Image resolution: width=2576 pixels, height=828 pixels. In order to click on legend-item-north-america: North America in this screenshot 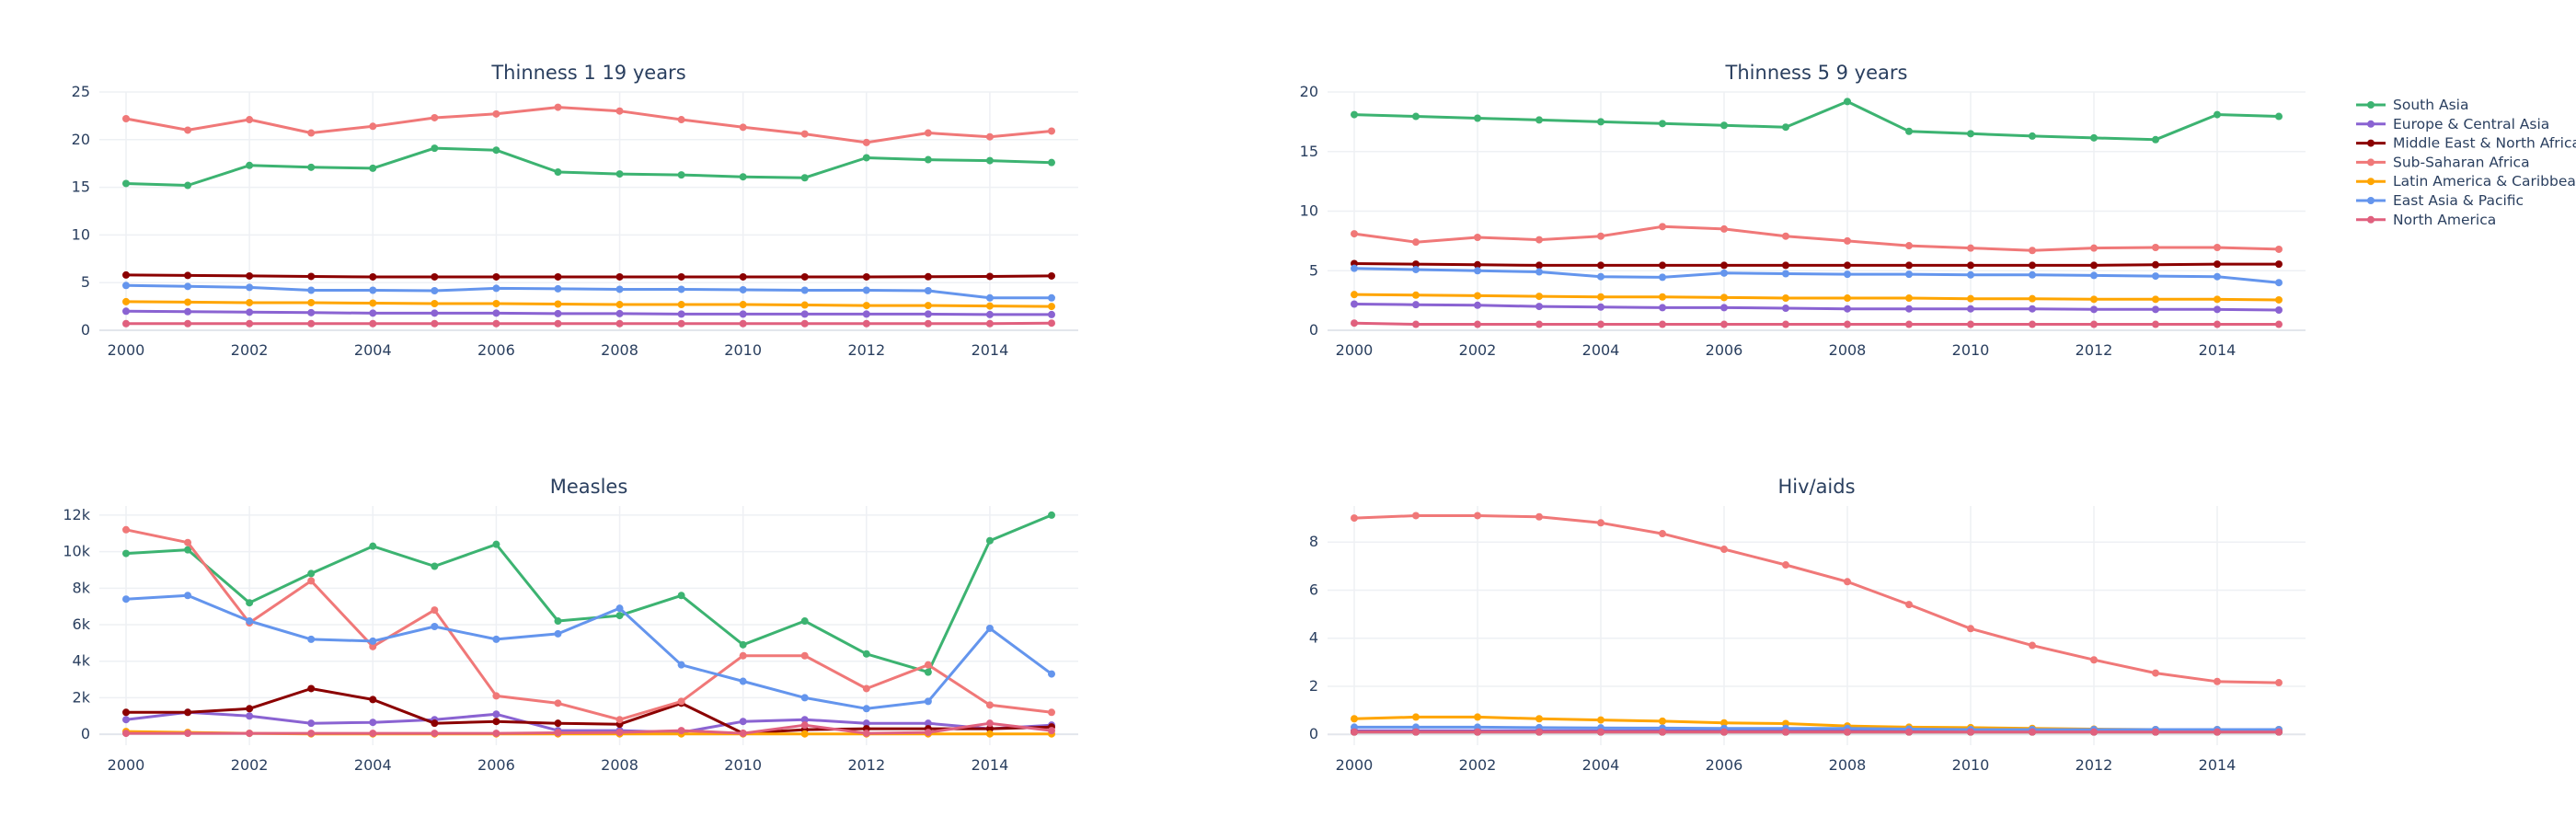, I will do `click(2426, 220)`.